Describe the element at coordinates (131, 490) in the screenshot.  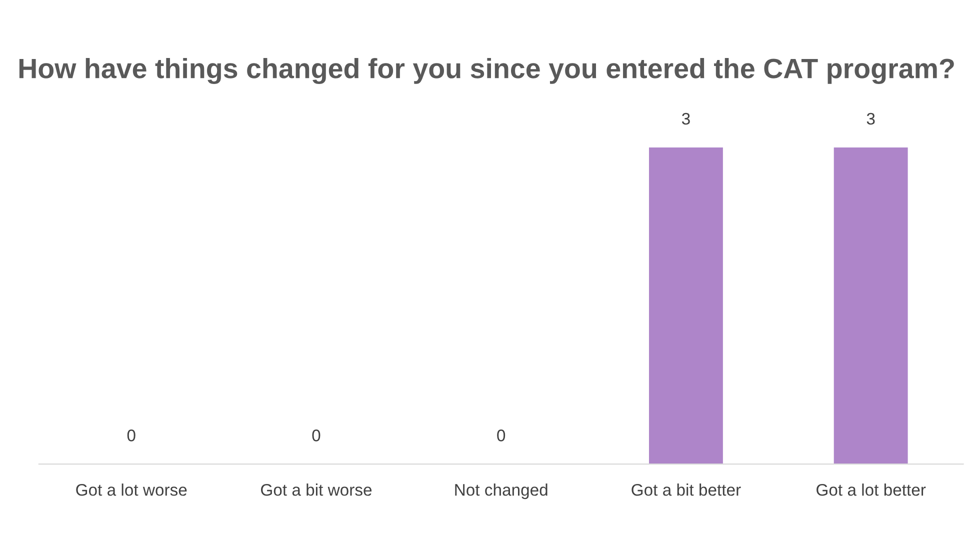
I see `x-tick-label: Got a lot worse` at that location.